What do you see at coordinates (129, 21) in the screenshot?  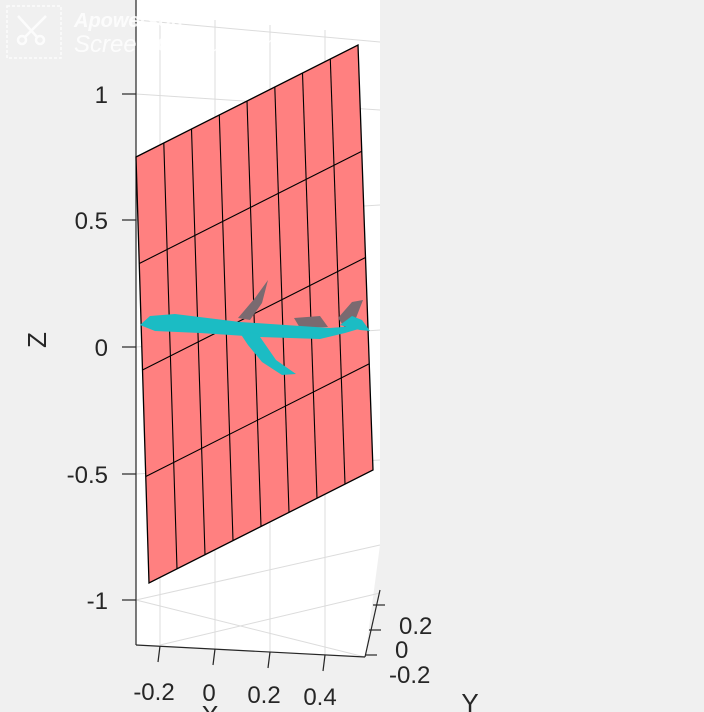 I see `watermark-brand: Apowersoft` at bounding box center [129, 21].